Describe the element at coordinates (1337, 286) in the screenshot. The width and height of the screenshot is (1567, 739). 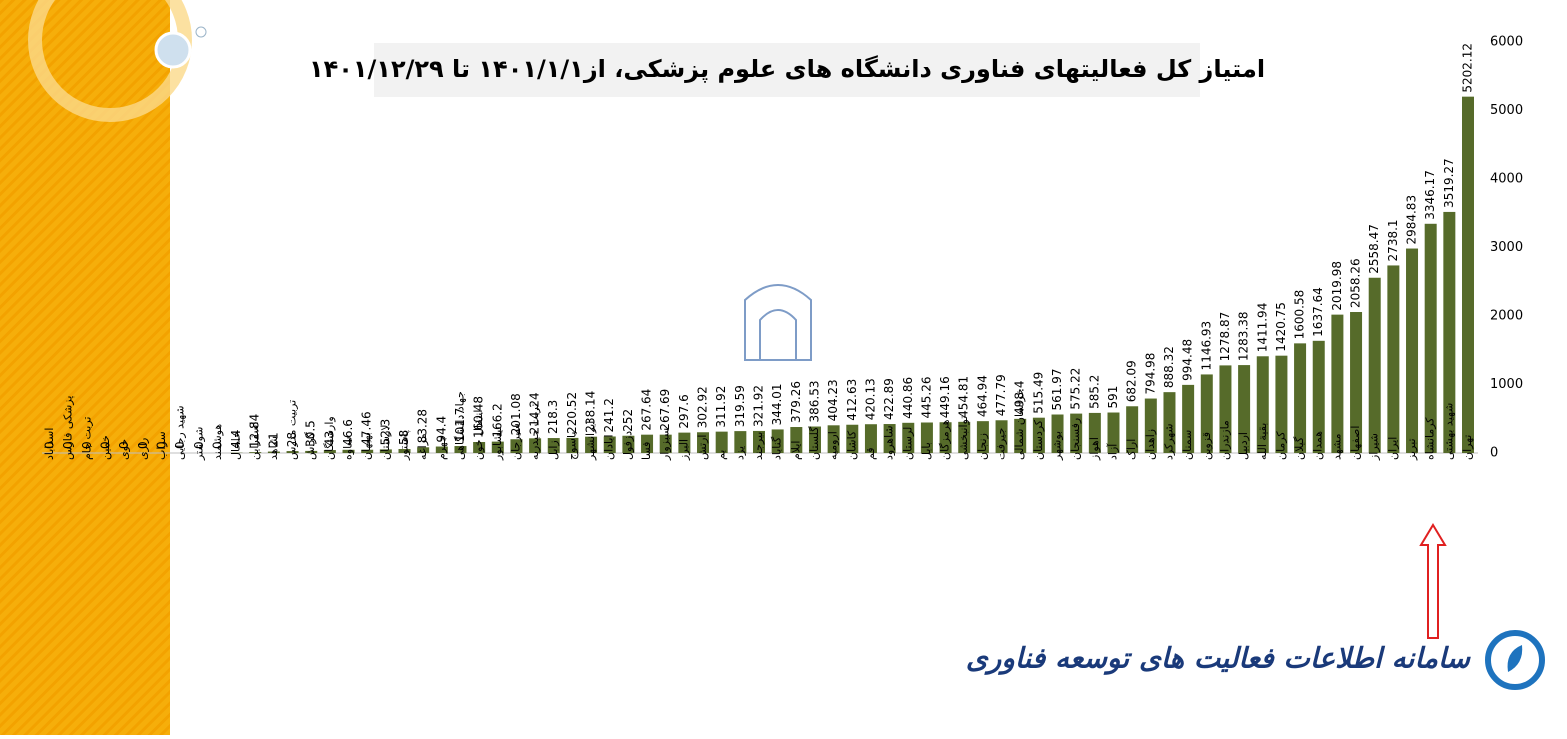
I see `value-label: 2019.98` at that location.